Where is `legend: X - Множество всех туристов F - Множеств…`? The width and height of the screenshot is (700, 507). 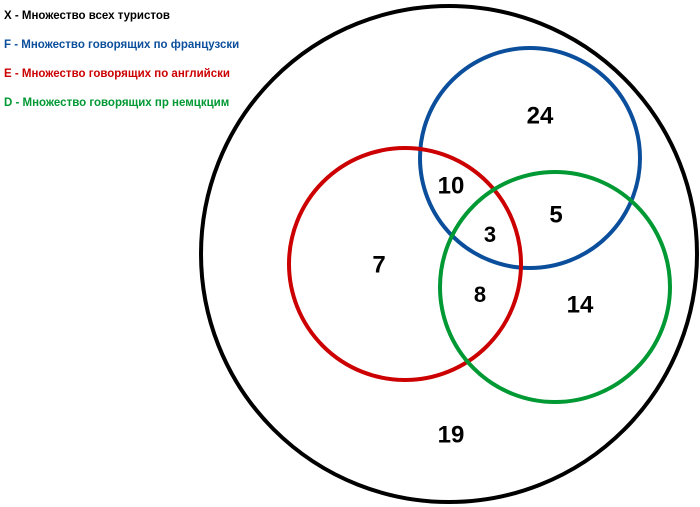 legend: X - Множество всех туристов F - Множеств… is located at coordinates (121, 66).